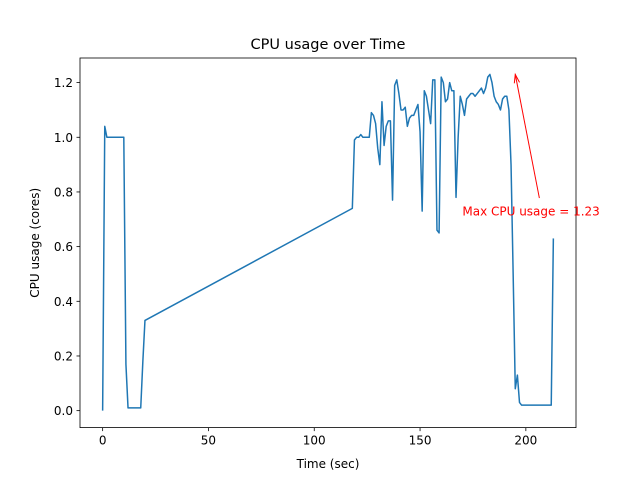 This screenshot has width=640, height=480. I want to click on x-axis-label: Time (sec), so click(328, 464).